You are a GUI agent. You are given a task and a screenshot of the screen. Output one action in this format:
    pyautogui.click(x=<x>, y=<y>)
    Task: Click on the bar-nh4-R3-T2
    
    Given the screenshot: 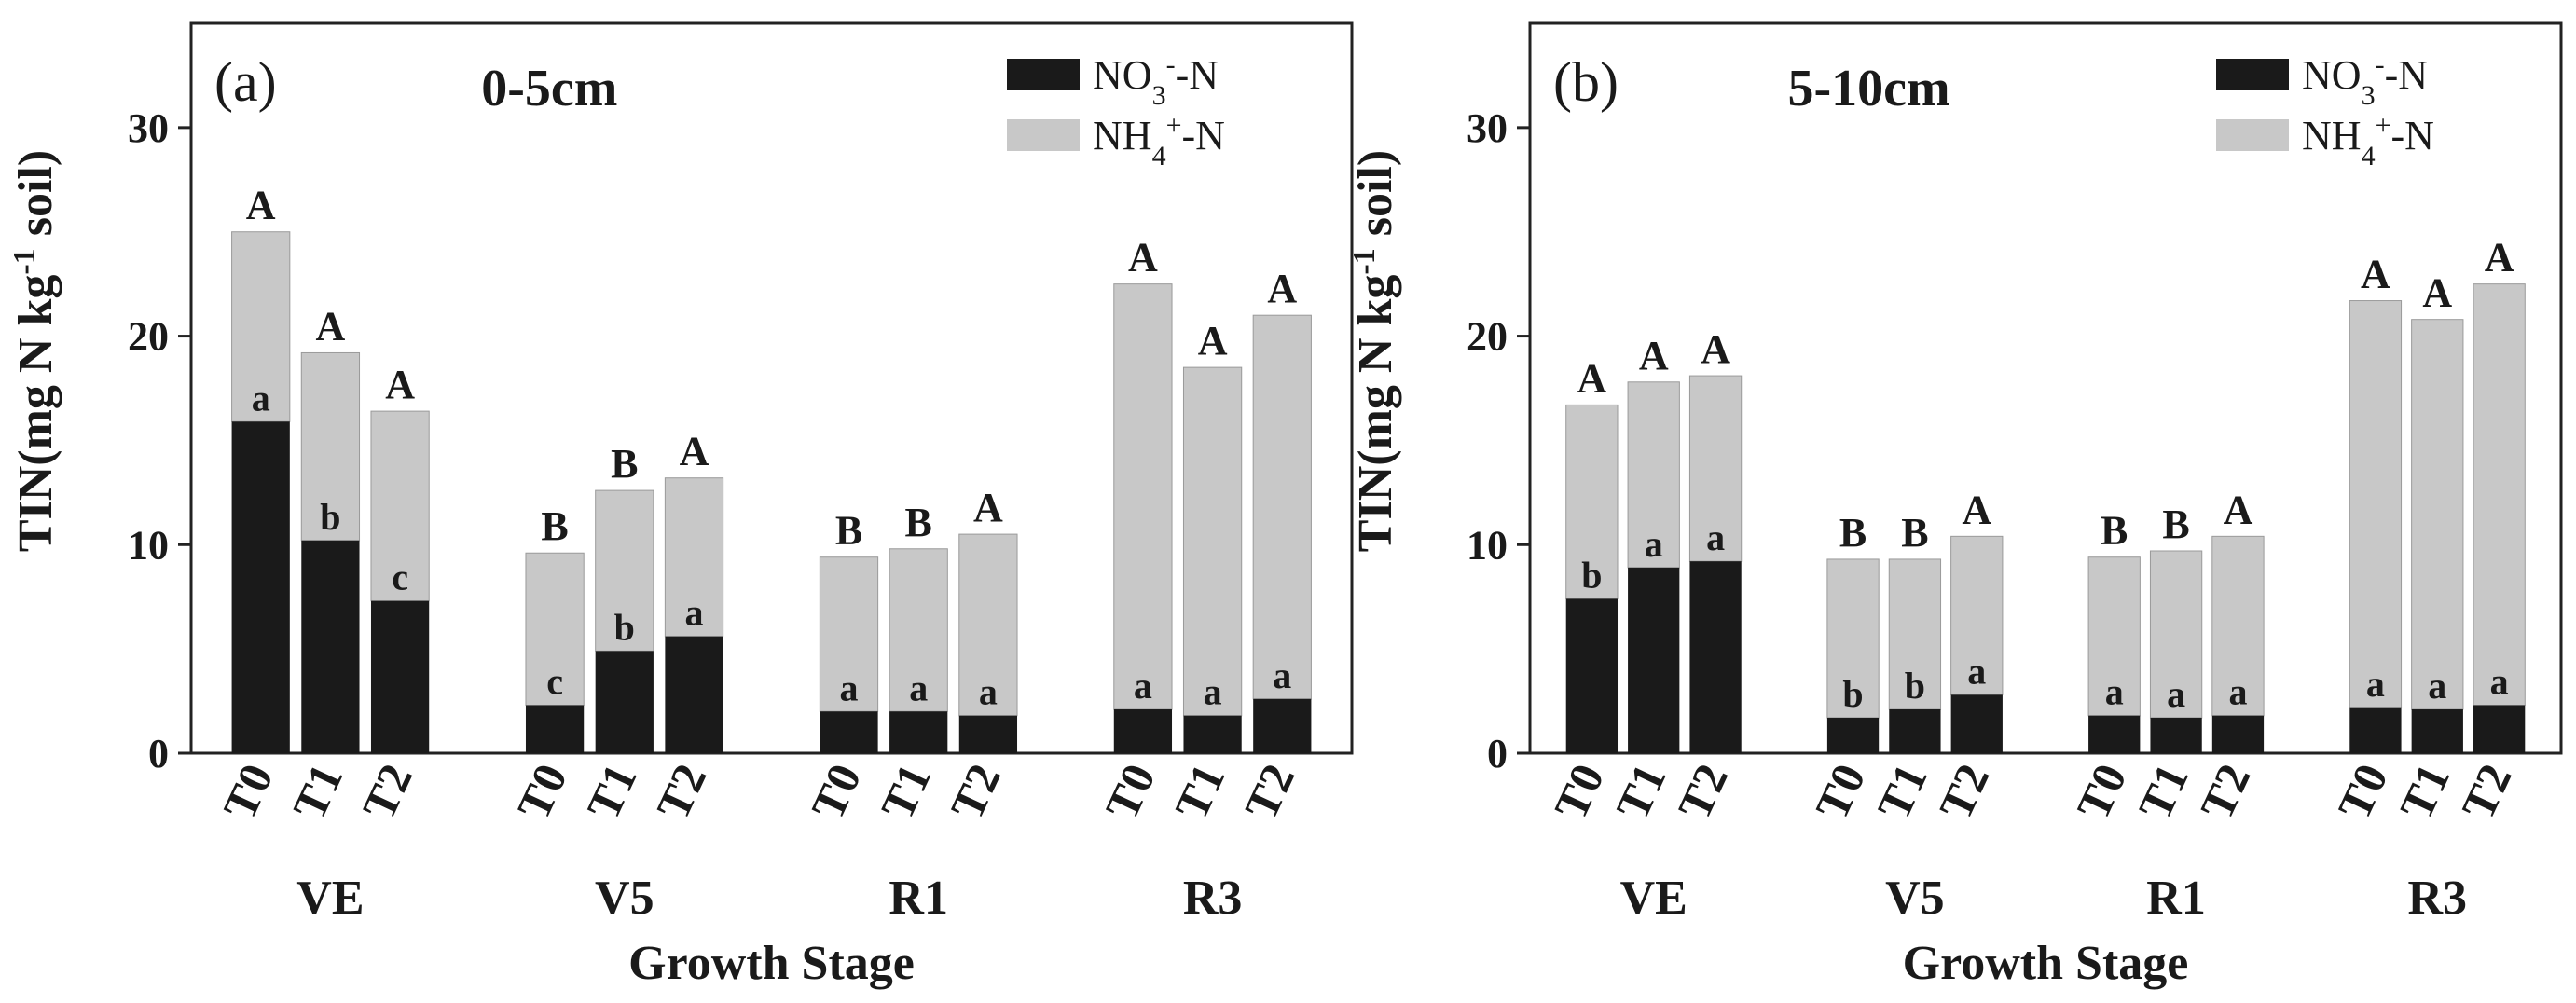 What is the action you would take?
    pyautogui.click(x=2499, y=495)
    